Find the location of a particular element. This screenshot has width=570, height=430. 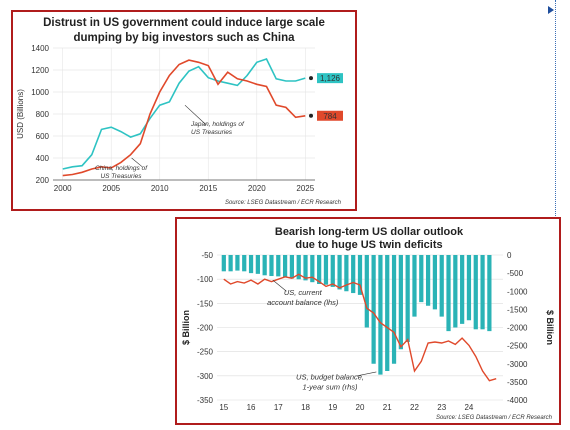

annotation-budget: US, budget balance, is located at coordinates (330, 377).